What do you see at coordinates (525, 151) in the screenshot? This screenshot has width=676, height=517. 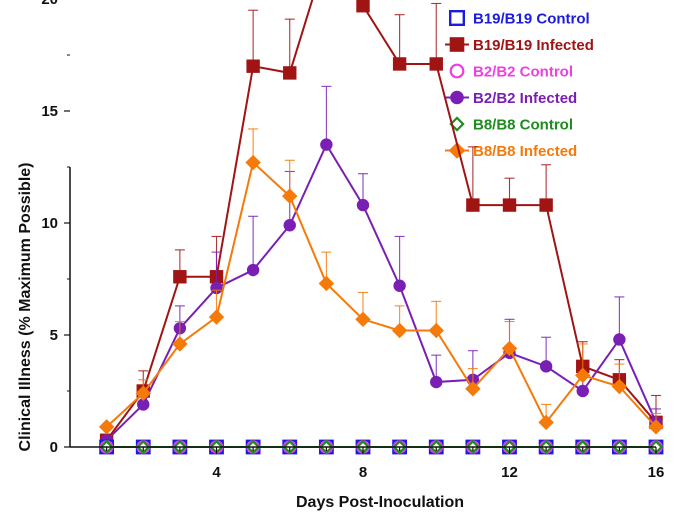 I see `legend-label: B8/B8 Infected` at bounding box center [525, 151].